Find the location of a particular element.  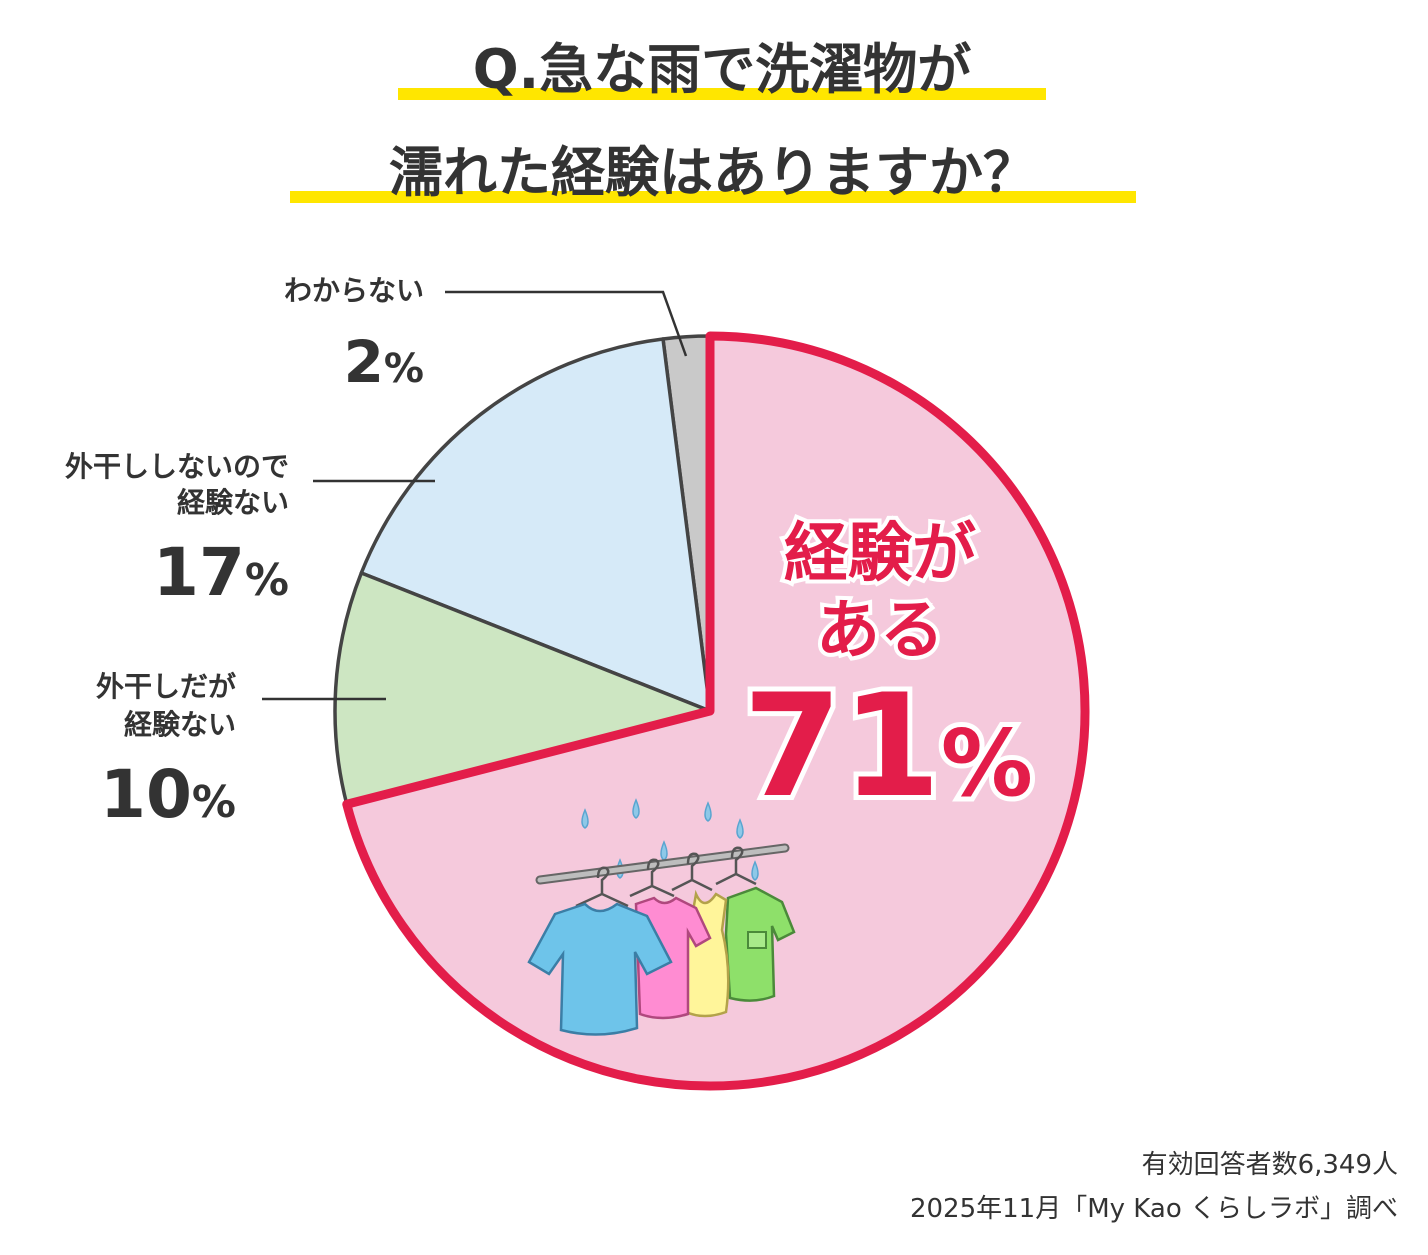

value-label-no-outdoor-drying: 17% is located at coordinates (221, 572).